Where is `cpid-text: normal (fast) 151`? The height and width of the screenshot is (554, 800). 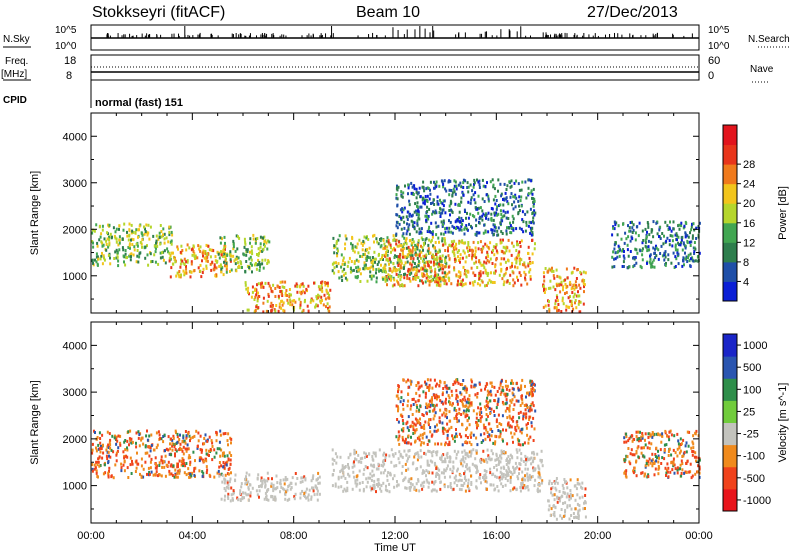
cpid-text: normal (fast) 151 is located at coordinates (139, 103).